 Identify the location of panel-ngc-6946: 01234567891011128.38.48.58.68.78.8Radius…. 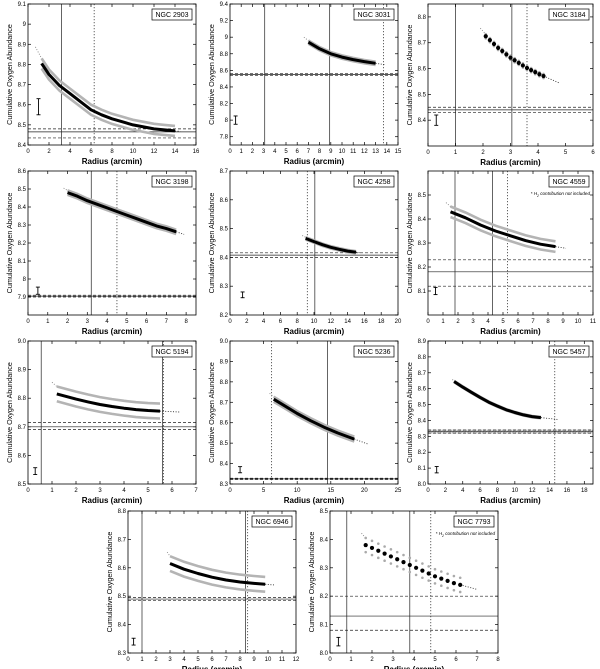
(202, 589).